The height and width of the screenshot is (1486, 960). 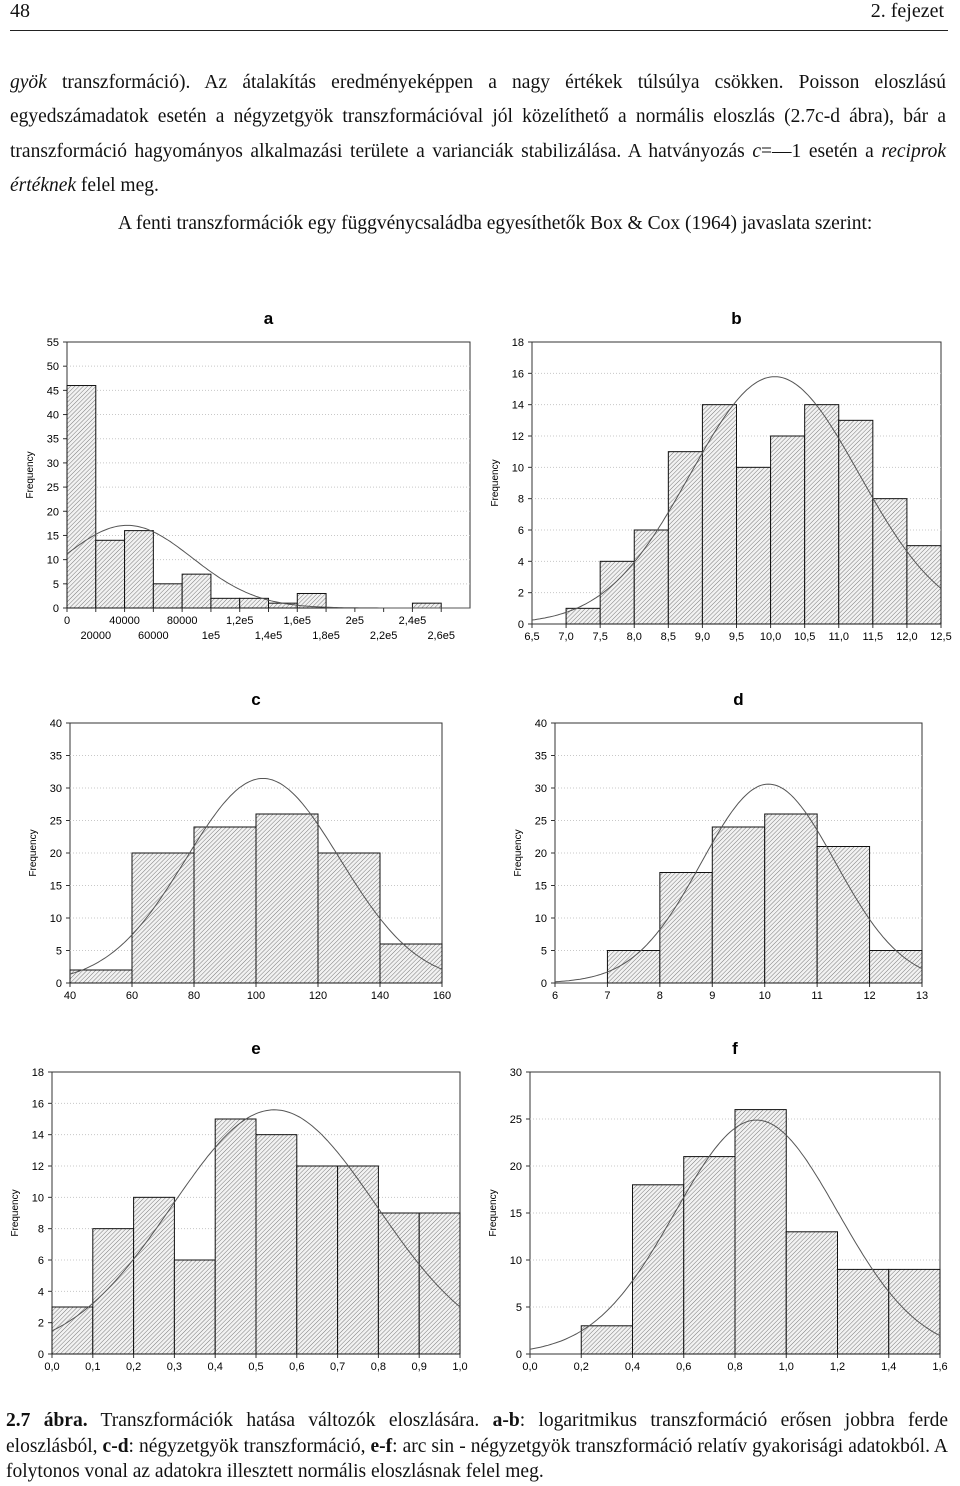 What do you see at coordinates (117, 185) in the screenshot?
I see `text-run: felel meg.` at bounding box center [117, 185].